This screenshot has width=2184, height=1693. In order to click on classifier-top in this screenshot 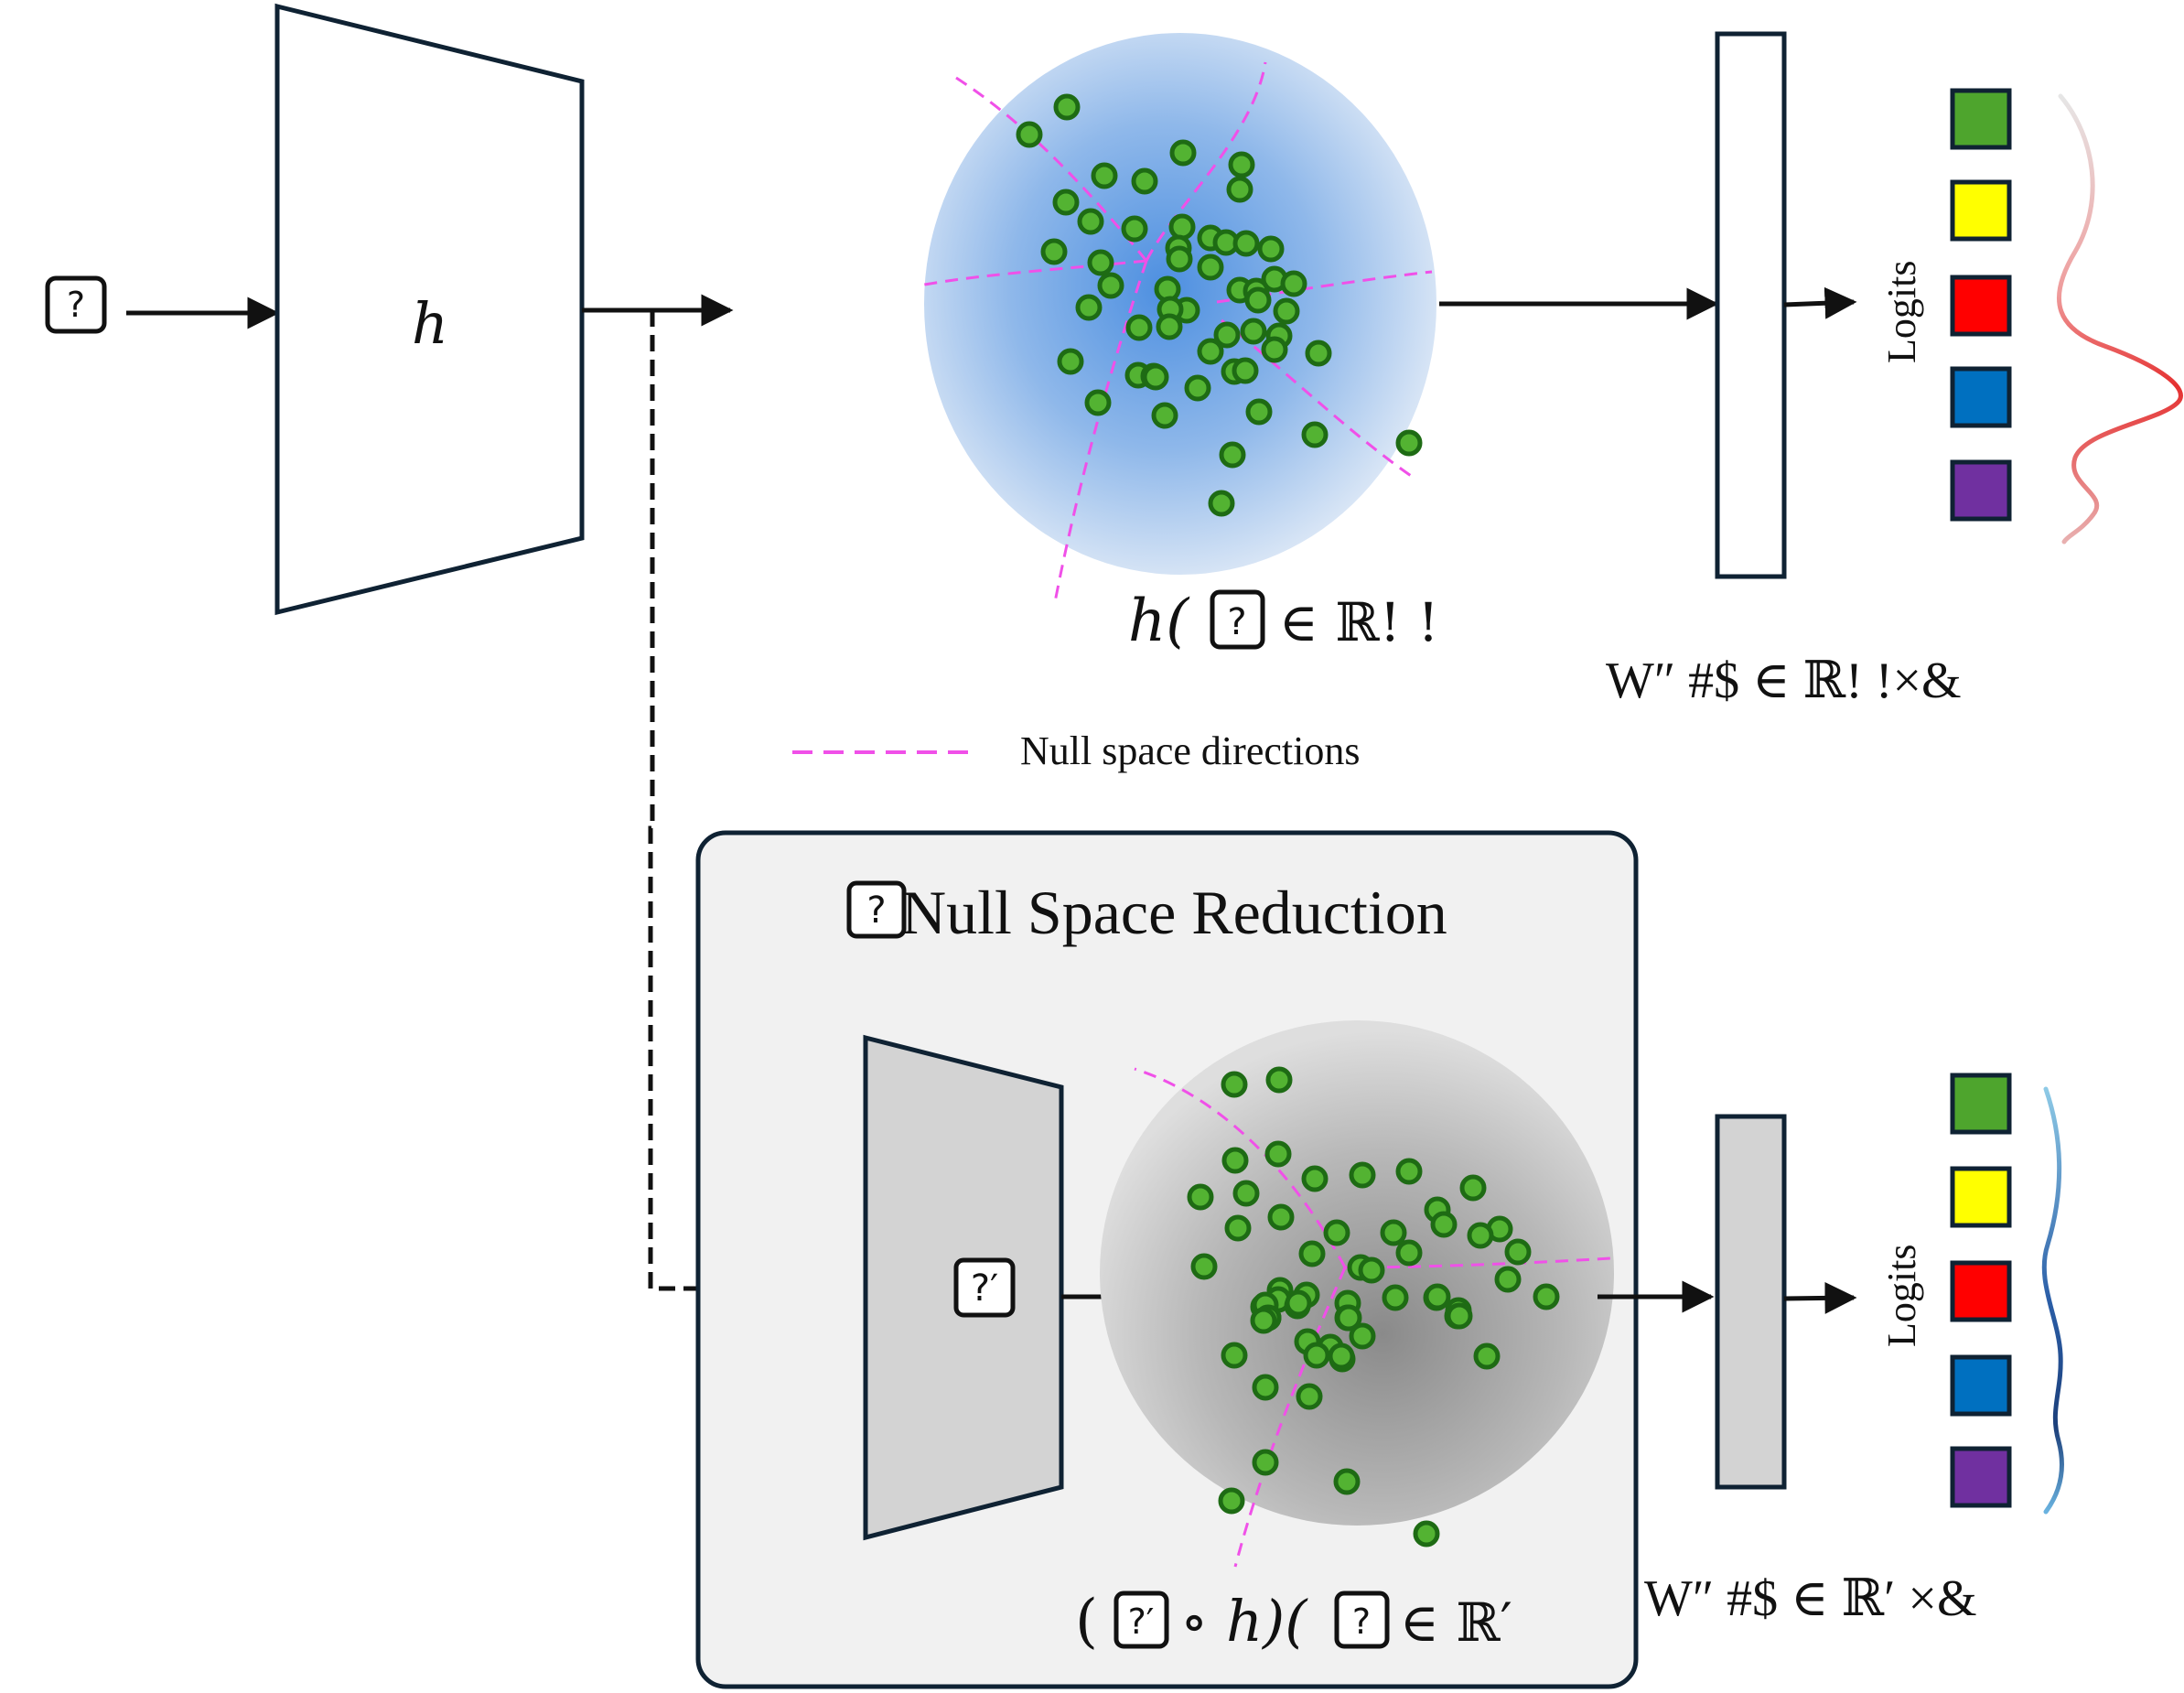, I will do `click(1751, 305)`.